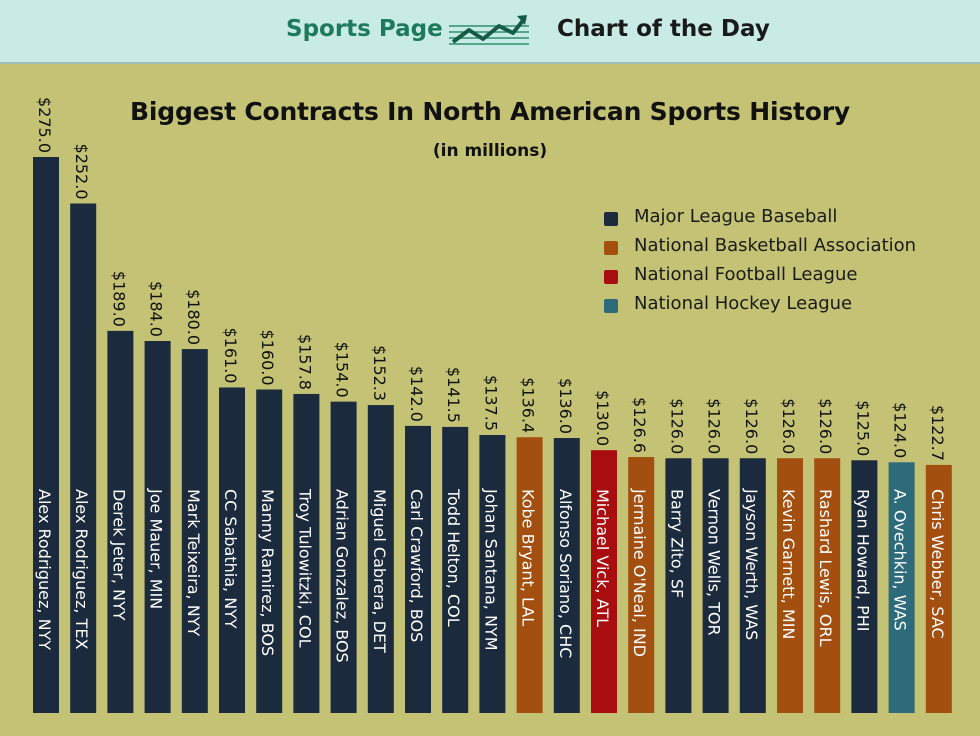  I want to click on bar-group: $252.0 Alex Rodriguez, TEX, so click(83, 428).